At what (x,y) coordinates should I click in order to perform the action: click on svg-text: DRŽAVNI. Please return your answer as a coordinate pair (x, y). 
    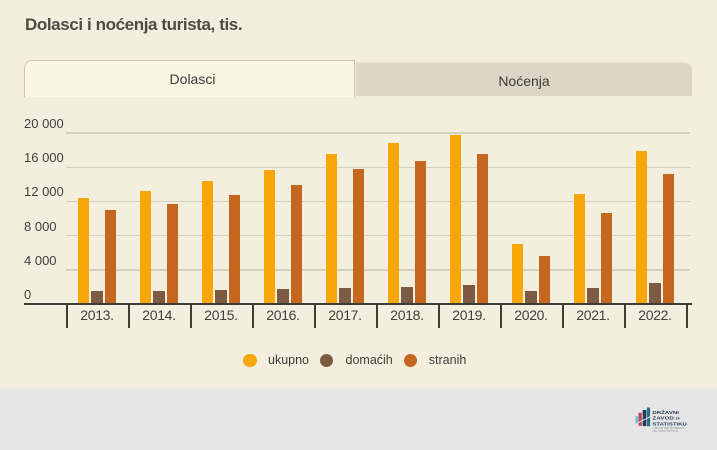
    Looking at the image, I should click on (665, 412).